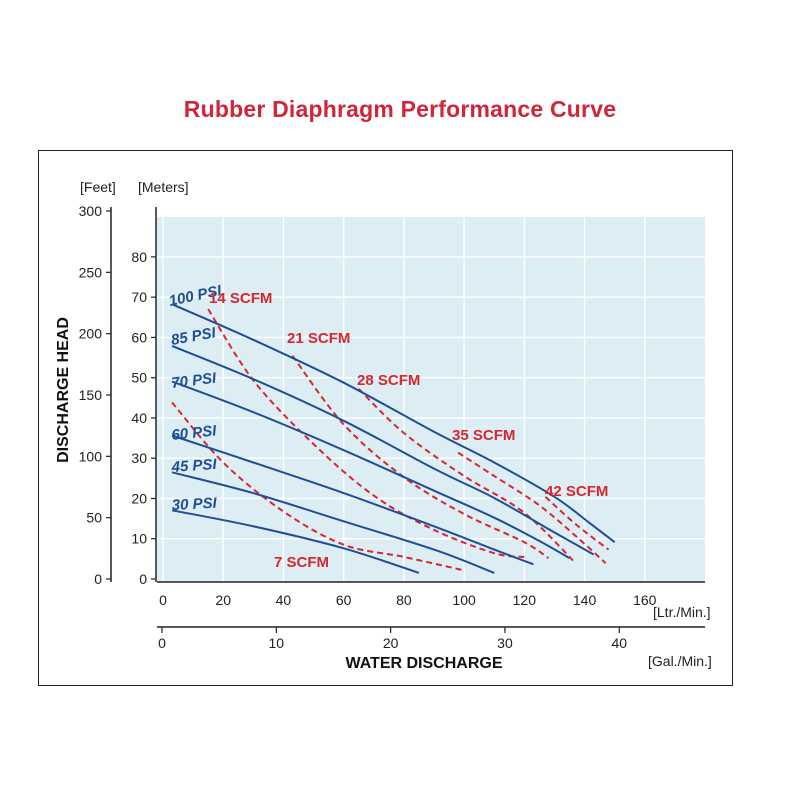  I want to click on scfm-label: 28 SCFM, so click(388, 380).